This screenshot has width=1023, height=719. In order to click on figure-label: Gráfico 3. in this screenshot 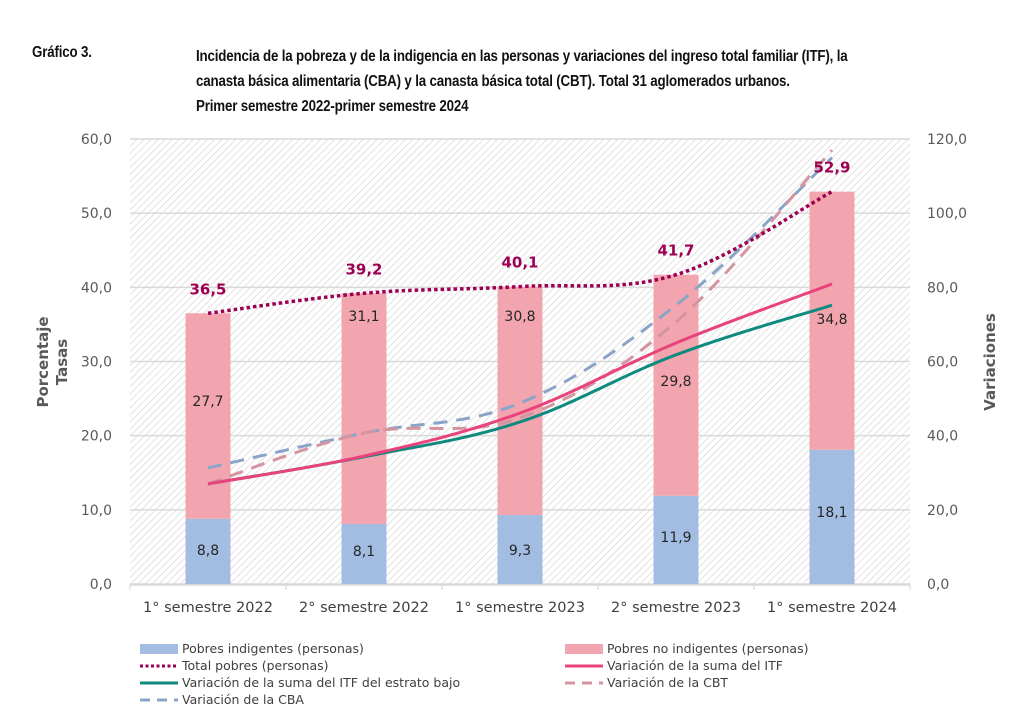, I will do `click(62, 52)`.